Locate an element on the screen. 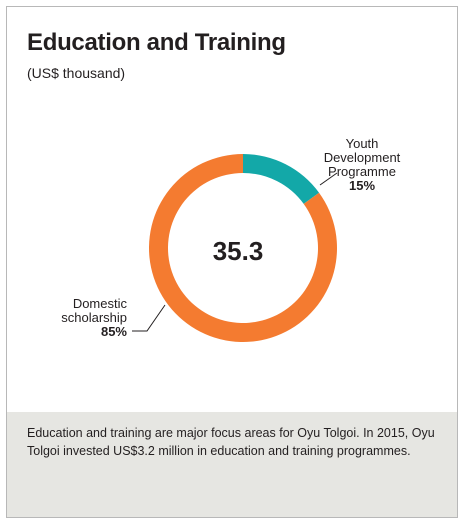 This screenshot has width=461, height=524. slice-label-1: Domestic scholarship 85% is located at coordinates (94, 317).